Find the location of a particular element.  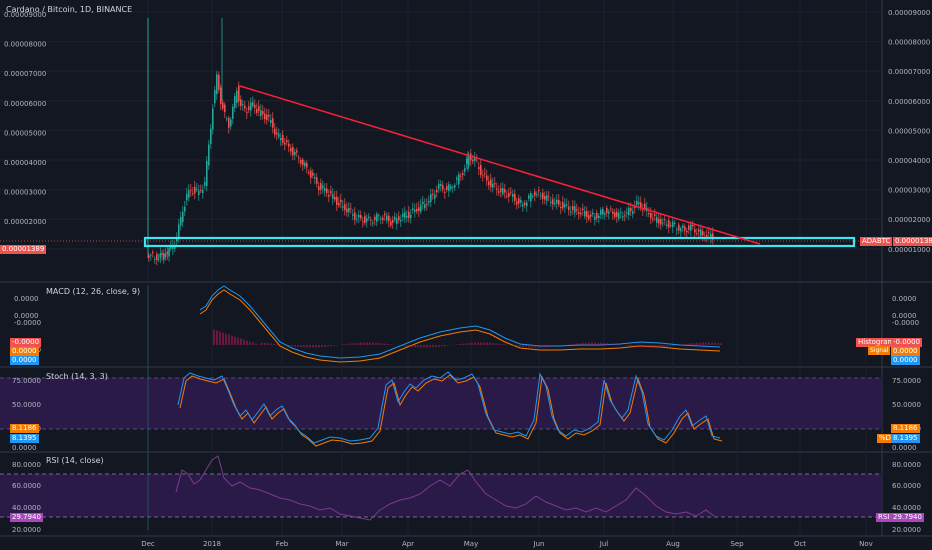

rsi-tick-label-left: 80.0000 is located at coordinates (26, 465).